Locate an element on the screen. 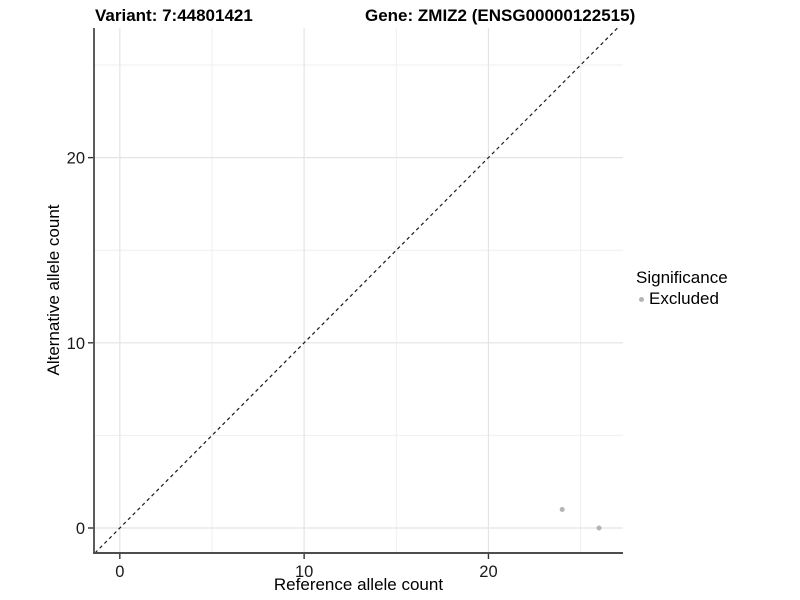  legend-point-icon is located at coordinates (641, 299).